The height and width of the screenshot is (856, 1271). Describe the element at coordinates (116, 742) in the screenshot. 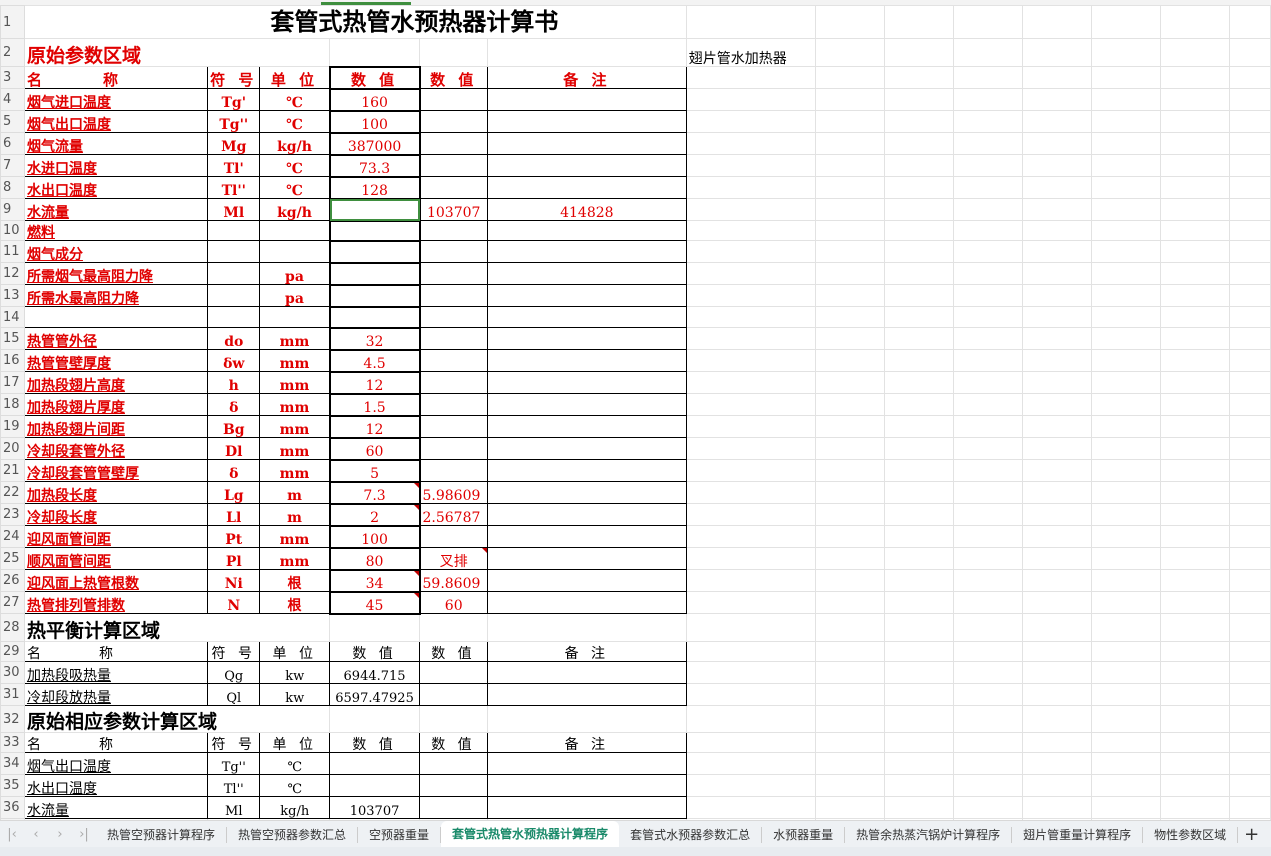

I see `column-header-name: 名 称` at that location.